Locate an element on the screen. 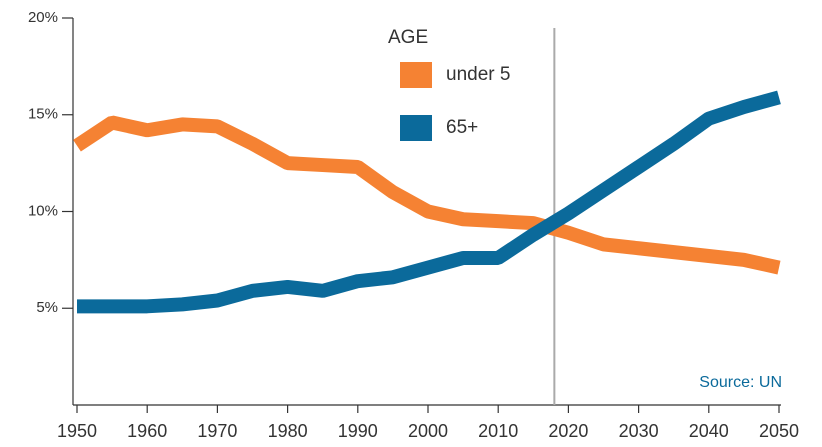 This screenshot has height=447, width=822. legend-title: AGE is located at coordinates (408, 37).